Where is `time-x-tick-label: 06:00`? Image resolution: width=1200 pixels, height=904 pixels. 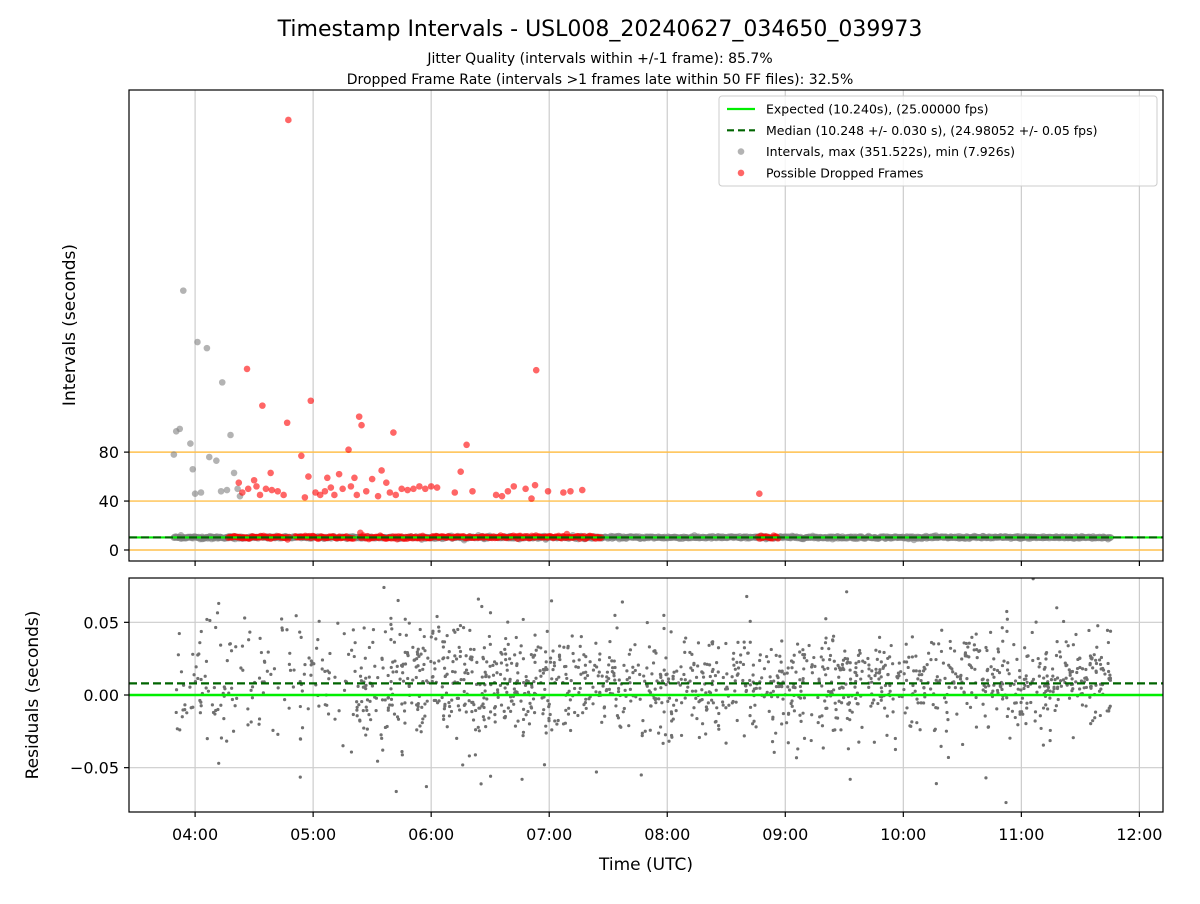
time-x-tick-label: 06:00 is located at coordinates (431, 834).